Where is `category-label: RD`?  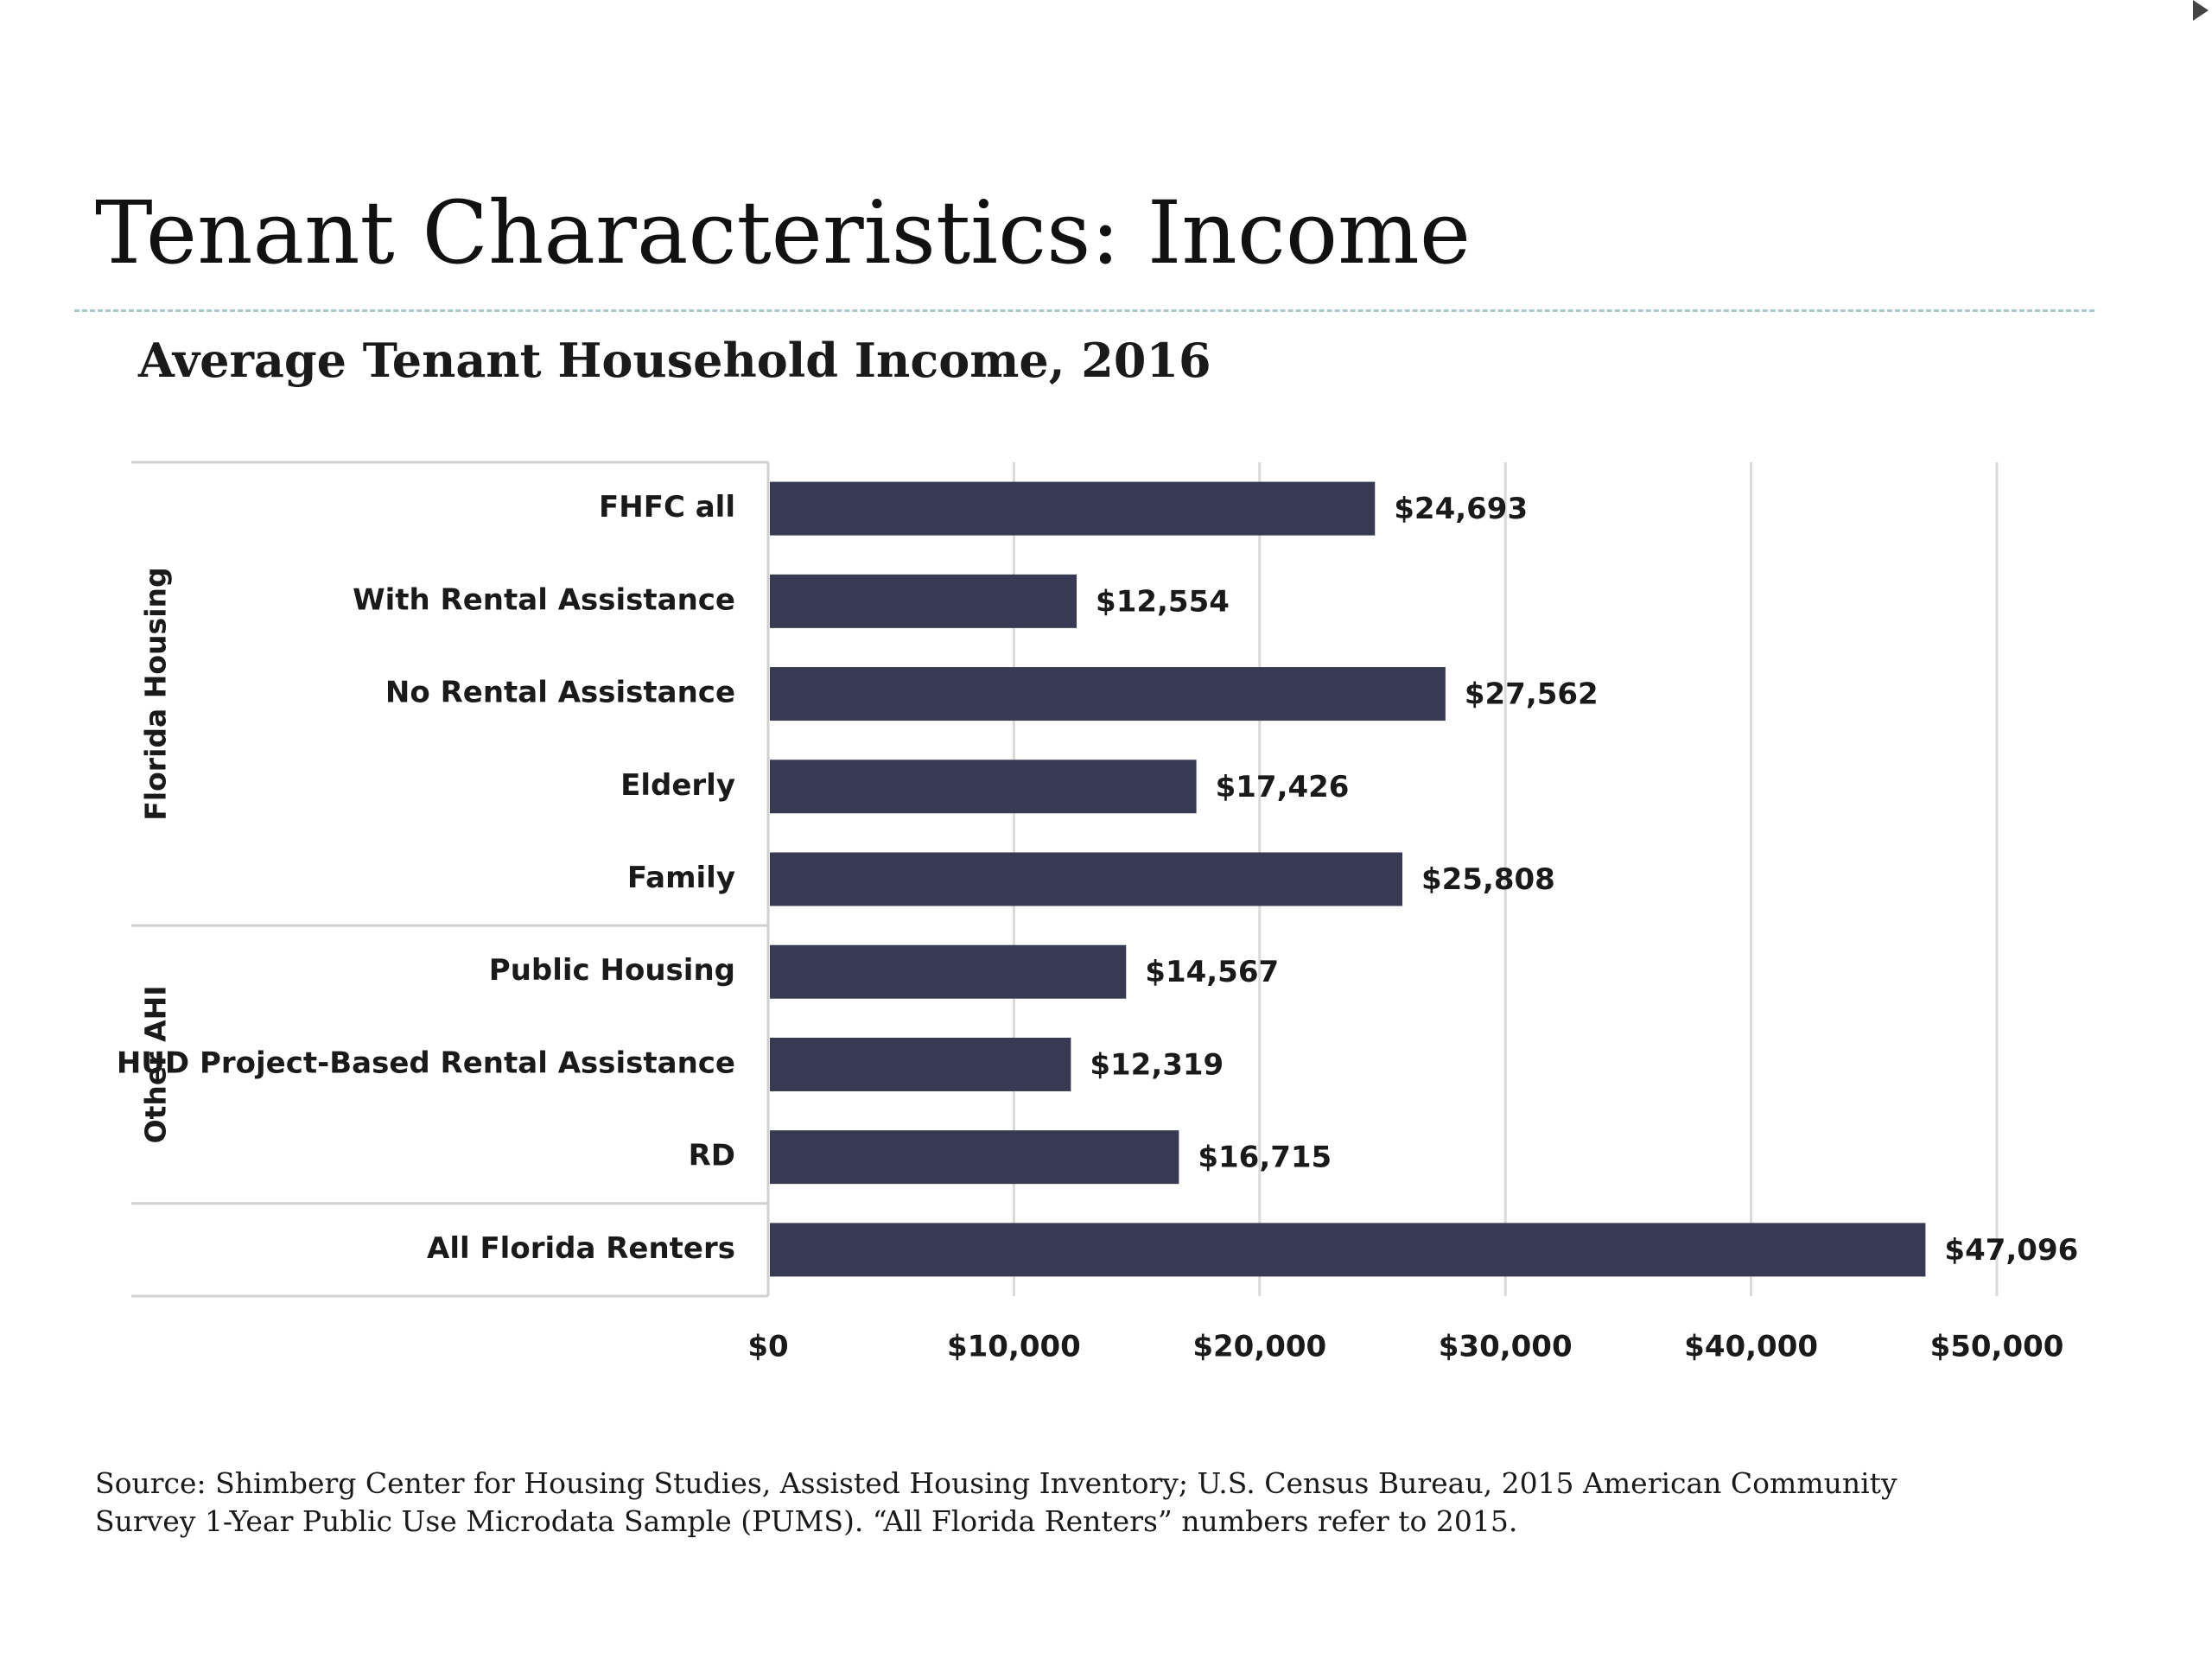 category-label: RD is located at coordinates (712, 1156).